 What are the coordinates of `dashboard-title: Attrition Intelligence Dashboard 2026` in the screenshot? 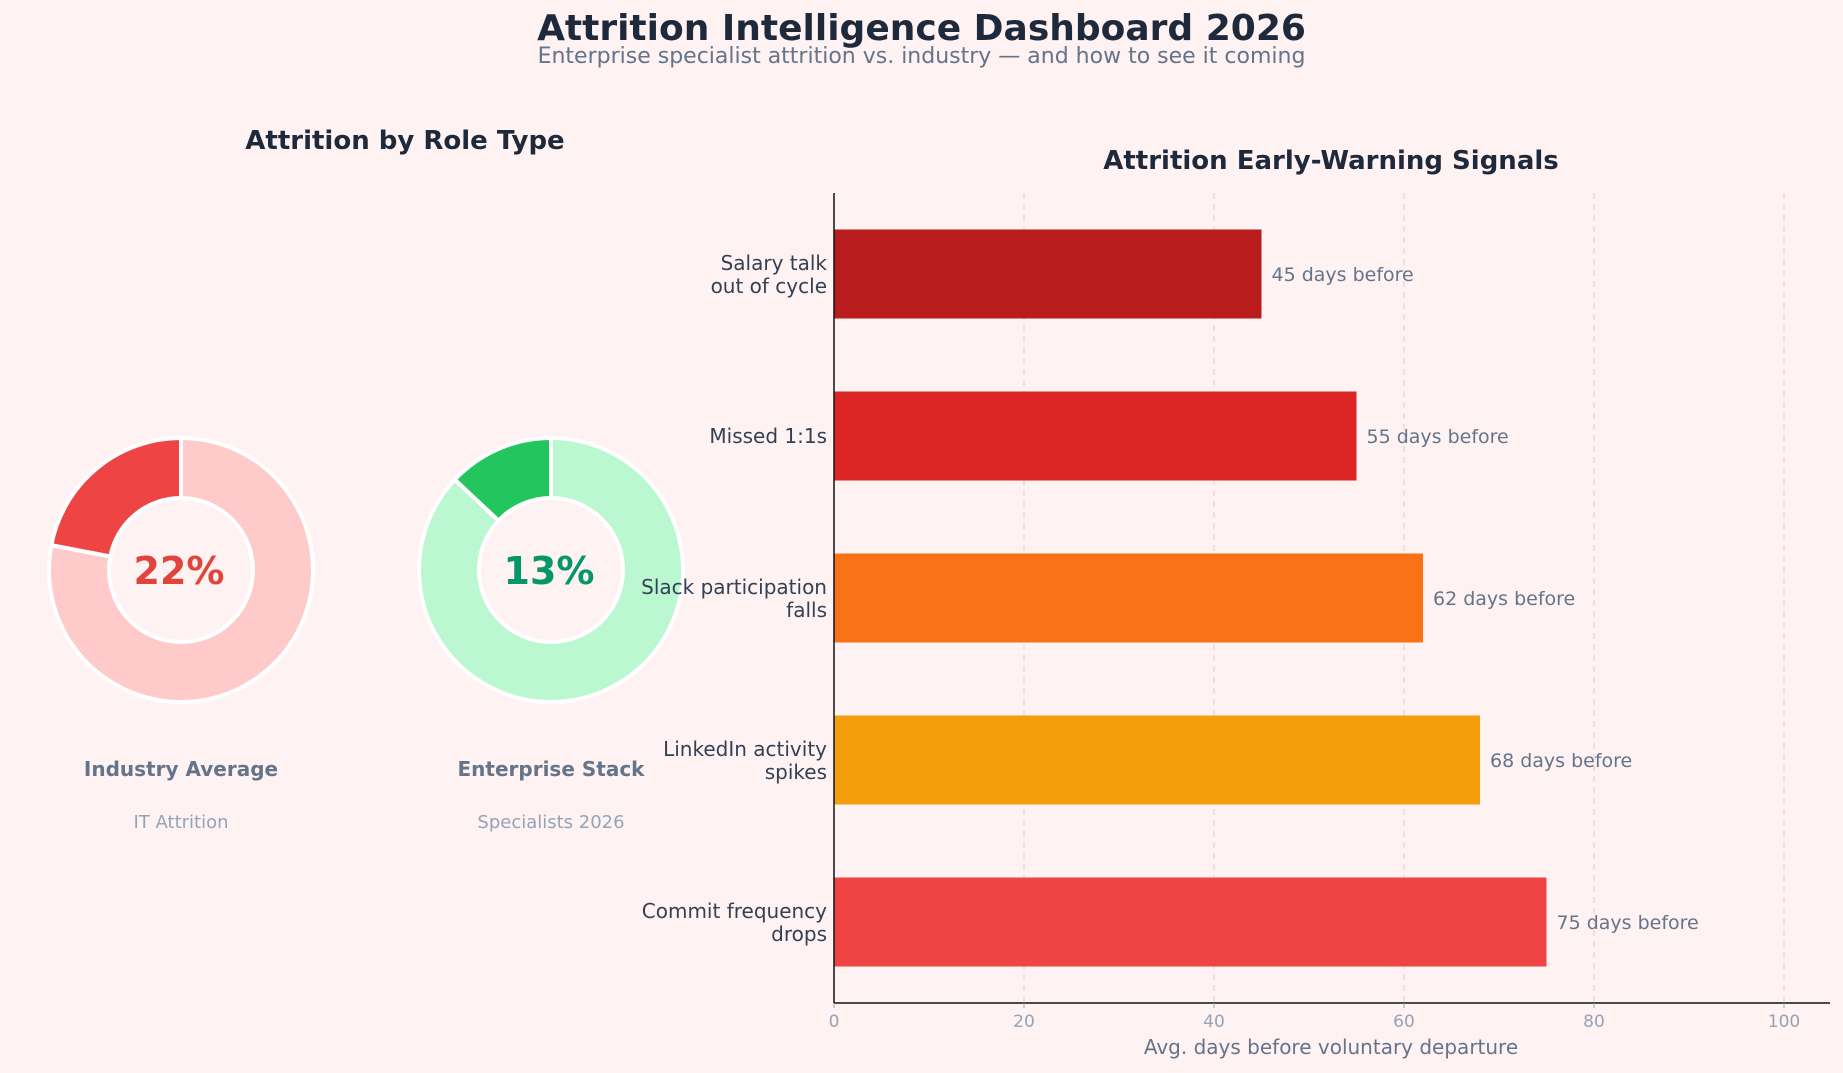 It's located at (921, 28).